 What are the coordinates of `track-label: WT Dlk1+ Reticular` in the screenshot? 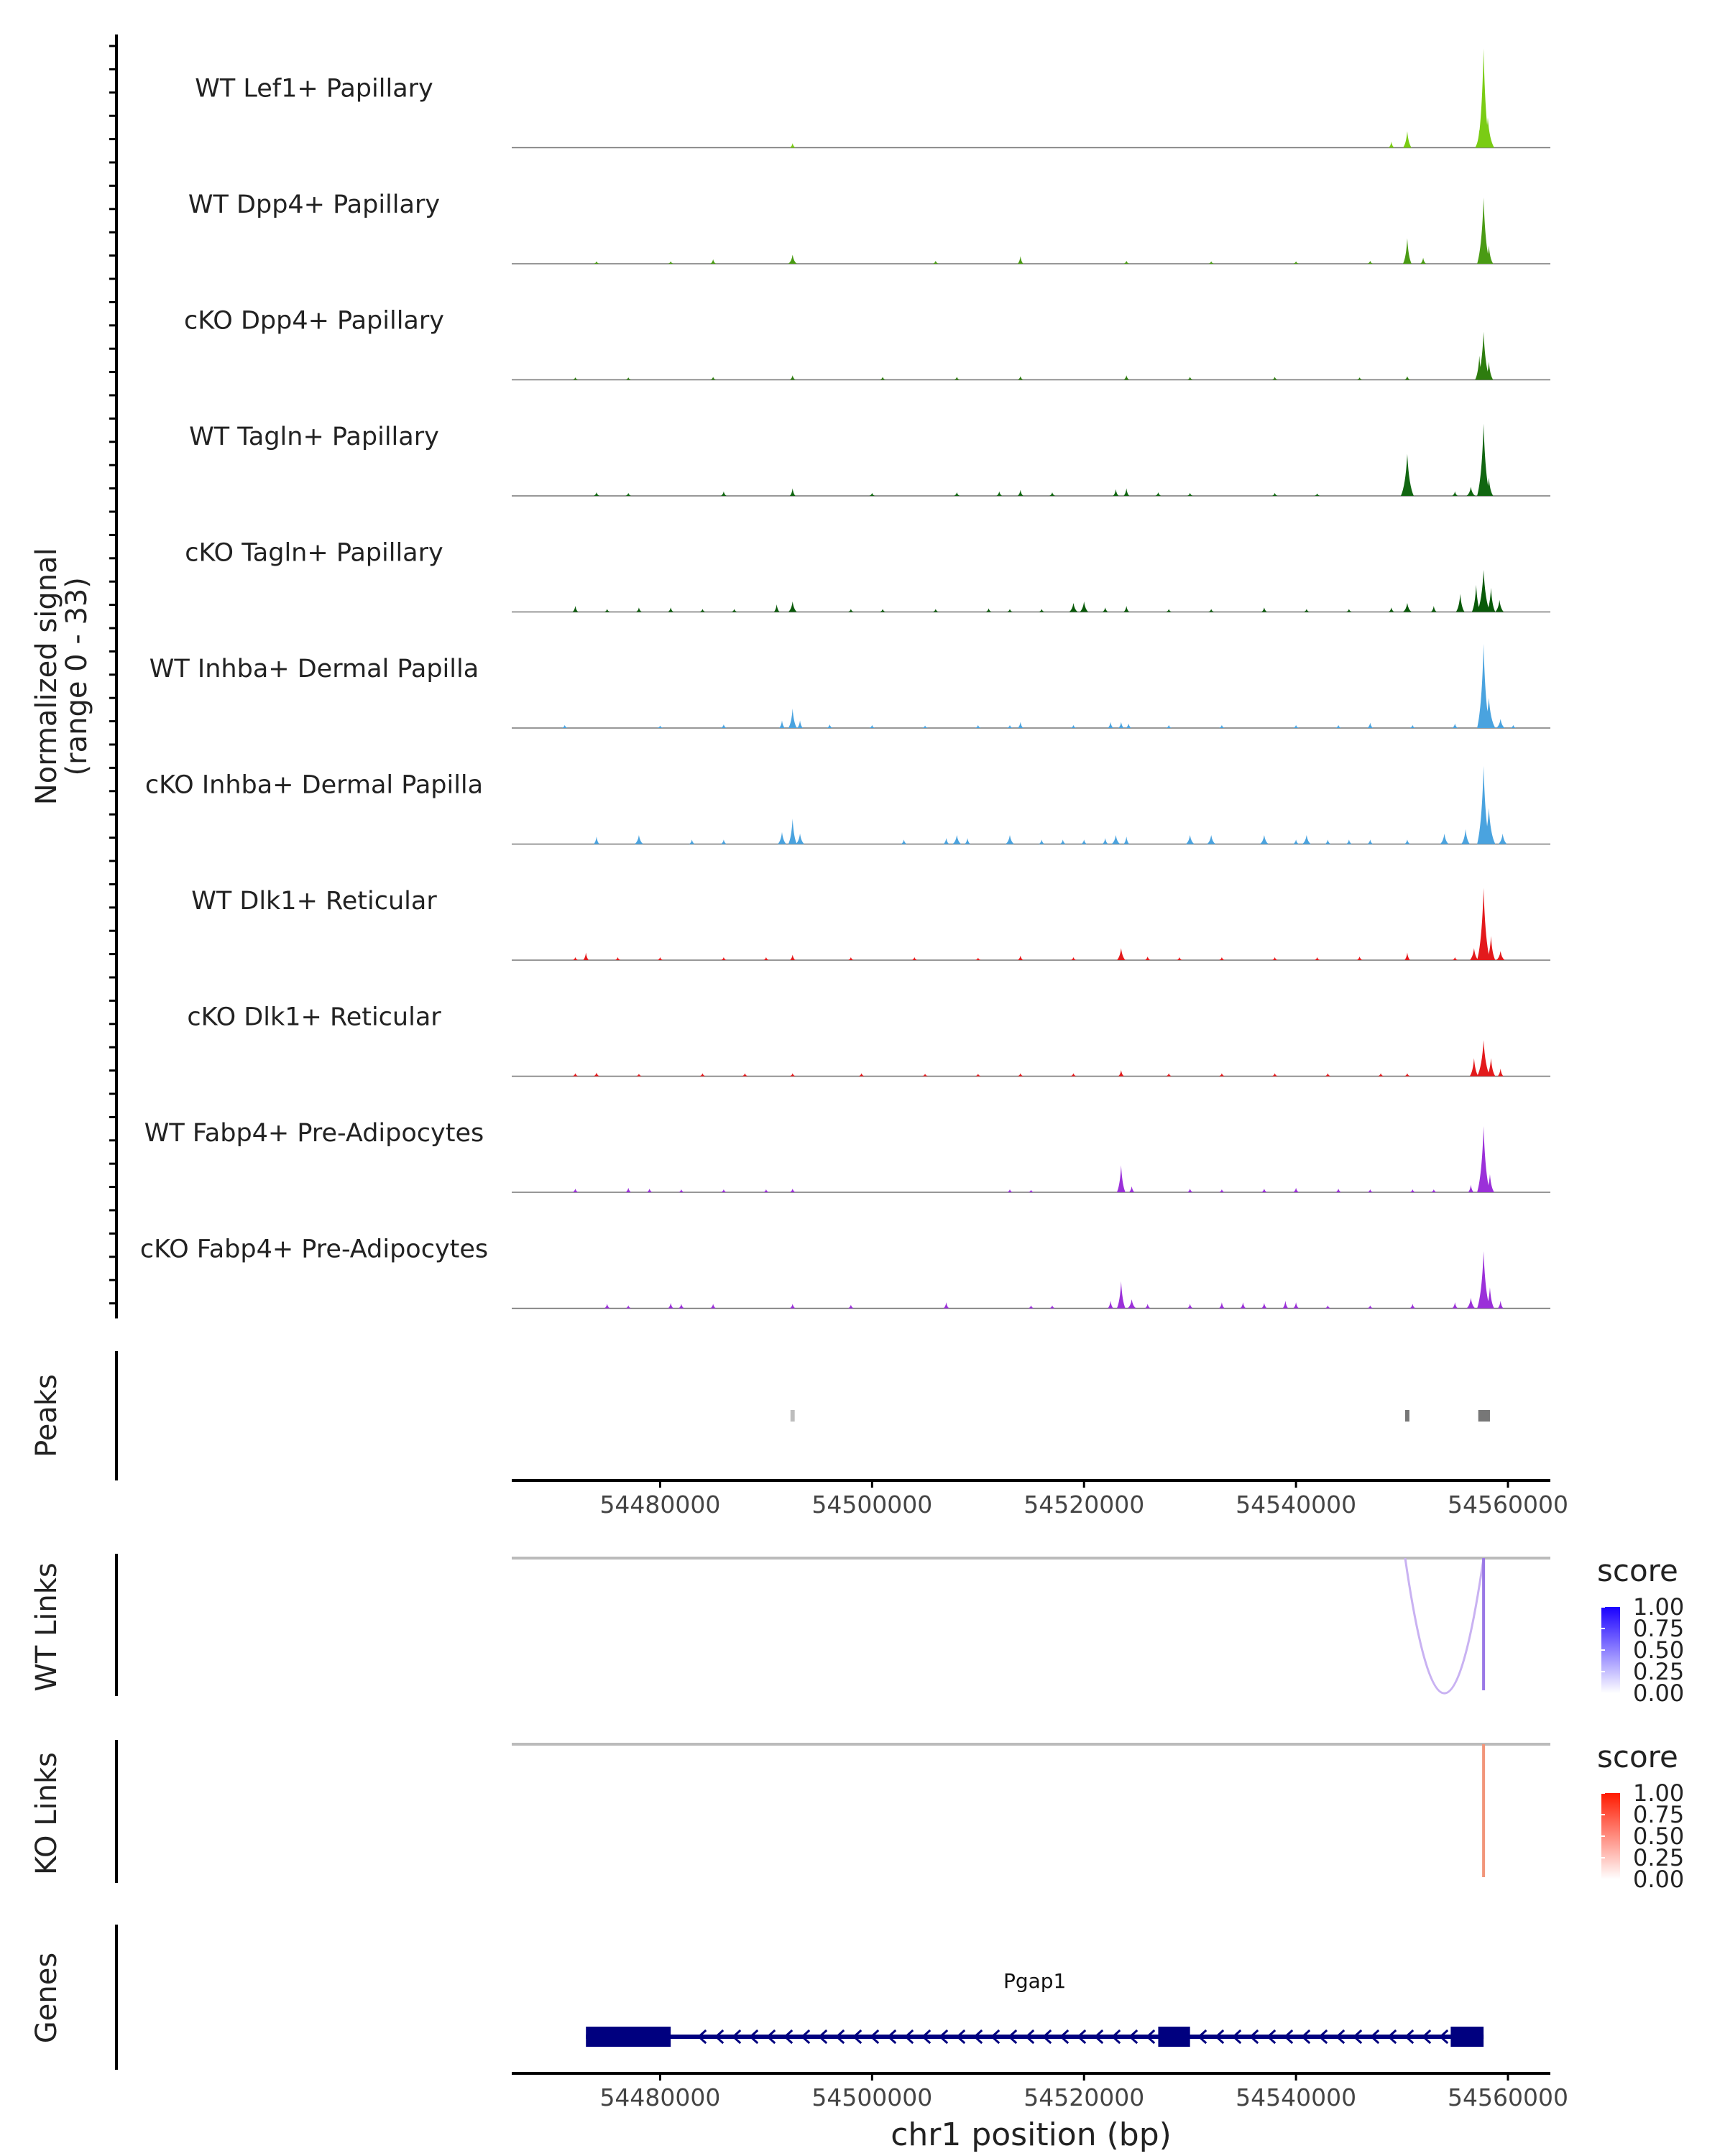 It's located at (314, 901).